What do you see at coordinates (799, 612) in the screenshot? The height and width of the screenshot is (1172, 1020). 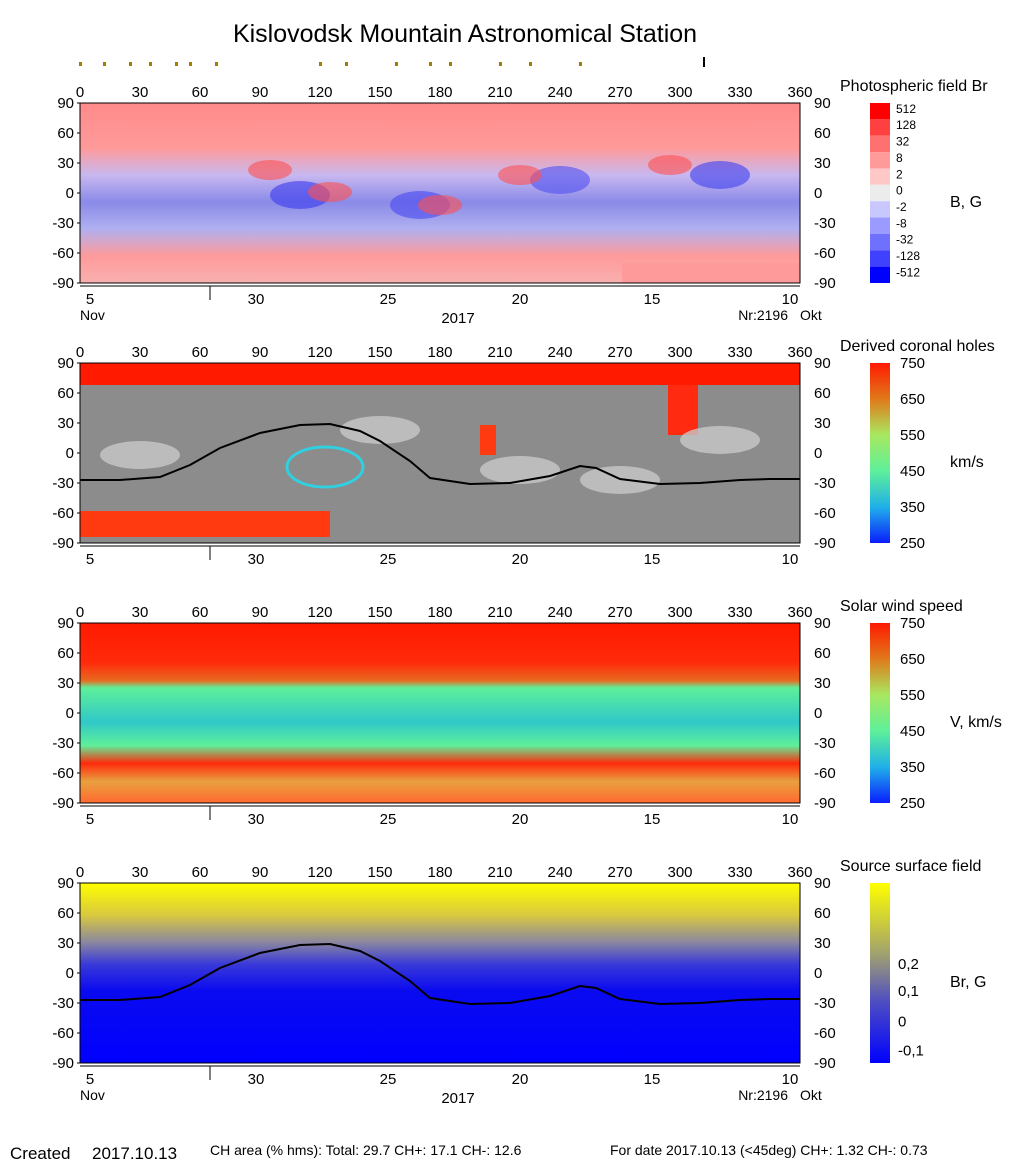 I see `lon-tick-label: 360` at bounding box center [799, 612].